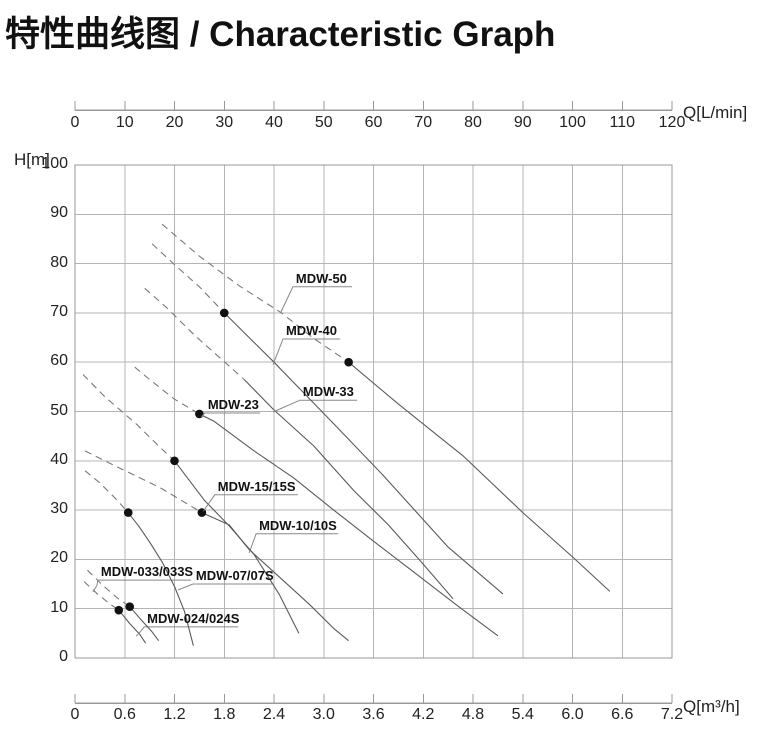  What do you see at coordinates (147, 572) in the screenshot?
I see `curve-label-mdw-033-033s: MDW-033/033S` at bounding box center [147, 572].